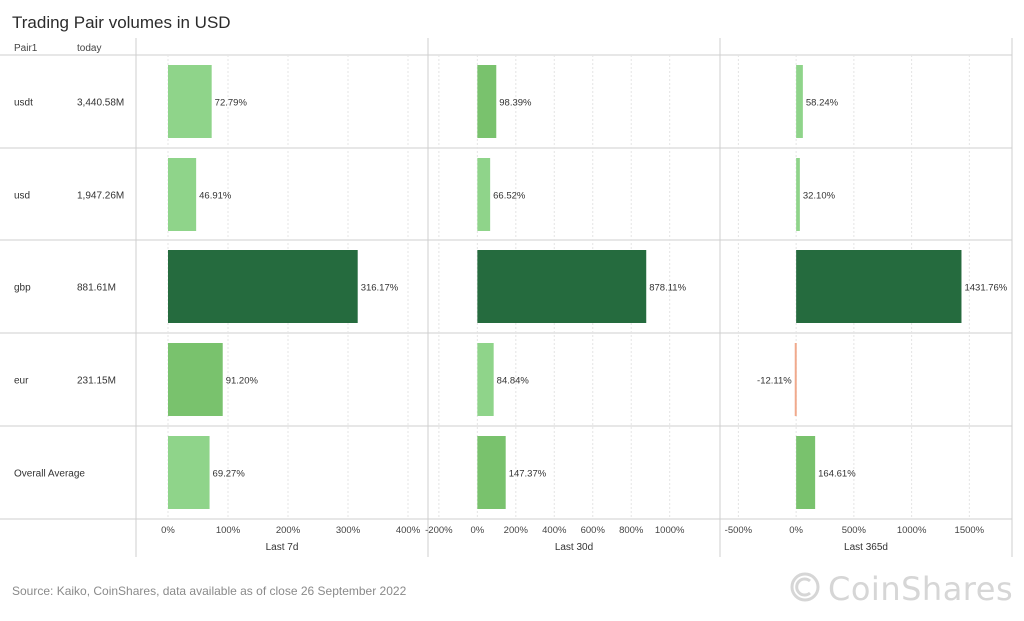  I want to click on bar-value-label: 46.91%, so click(215, 196).